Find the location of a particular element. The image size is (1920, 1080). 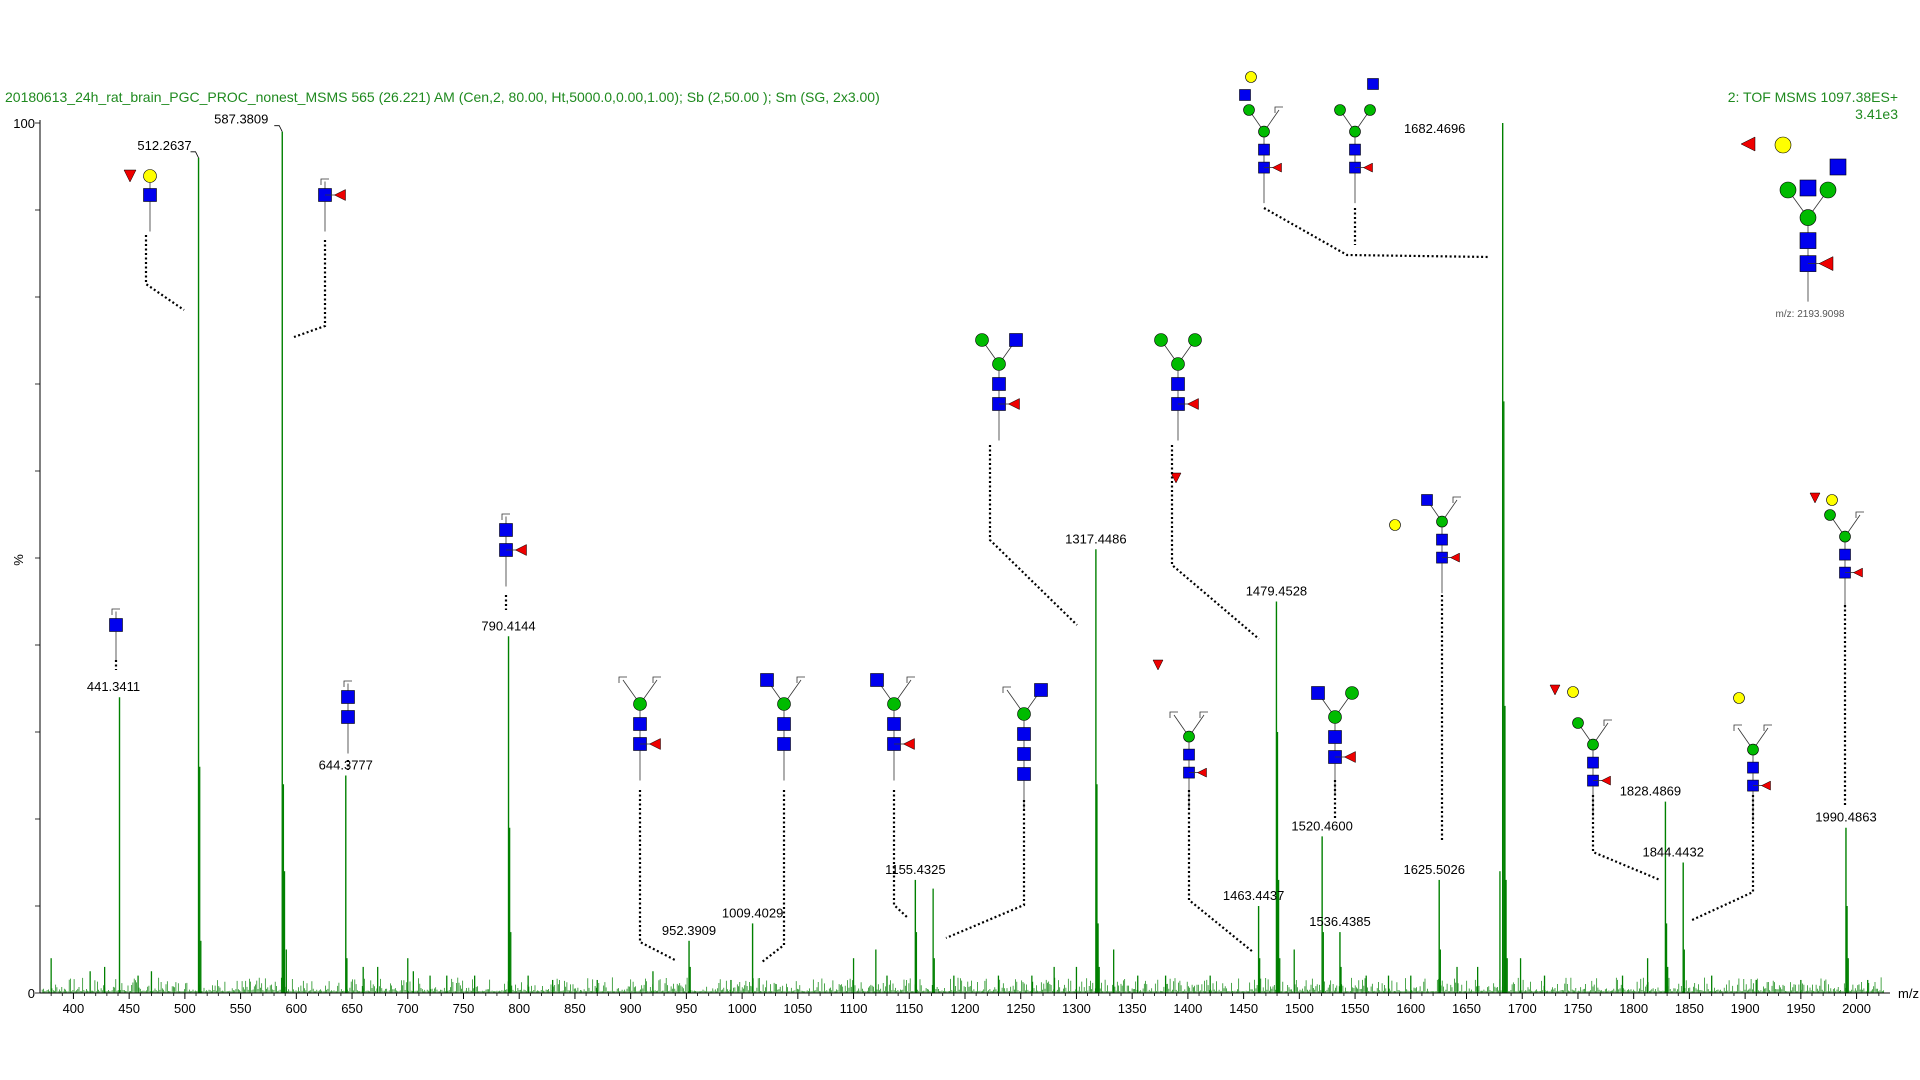

scan-info: 2: TOF MSMS 1097.38ES+ 3.41e3 is located at coordinates (1813, 106).